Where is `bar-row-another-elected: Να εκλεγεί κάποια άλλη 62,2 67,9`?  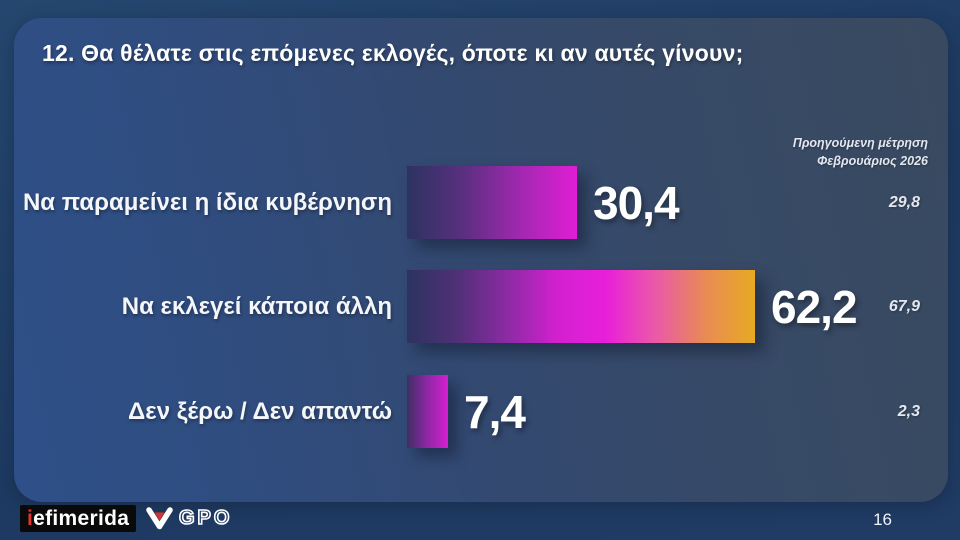 bar-row-another-elected: Να εκλεγεί κάποια άλλη 62,2 67,9 is located at coordinates (481, 306).